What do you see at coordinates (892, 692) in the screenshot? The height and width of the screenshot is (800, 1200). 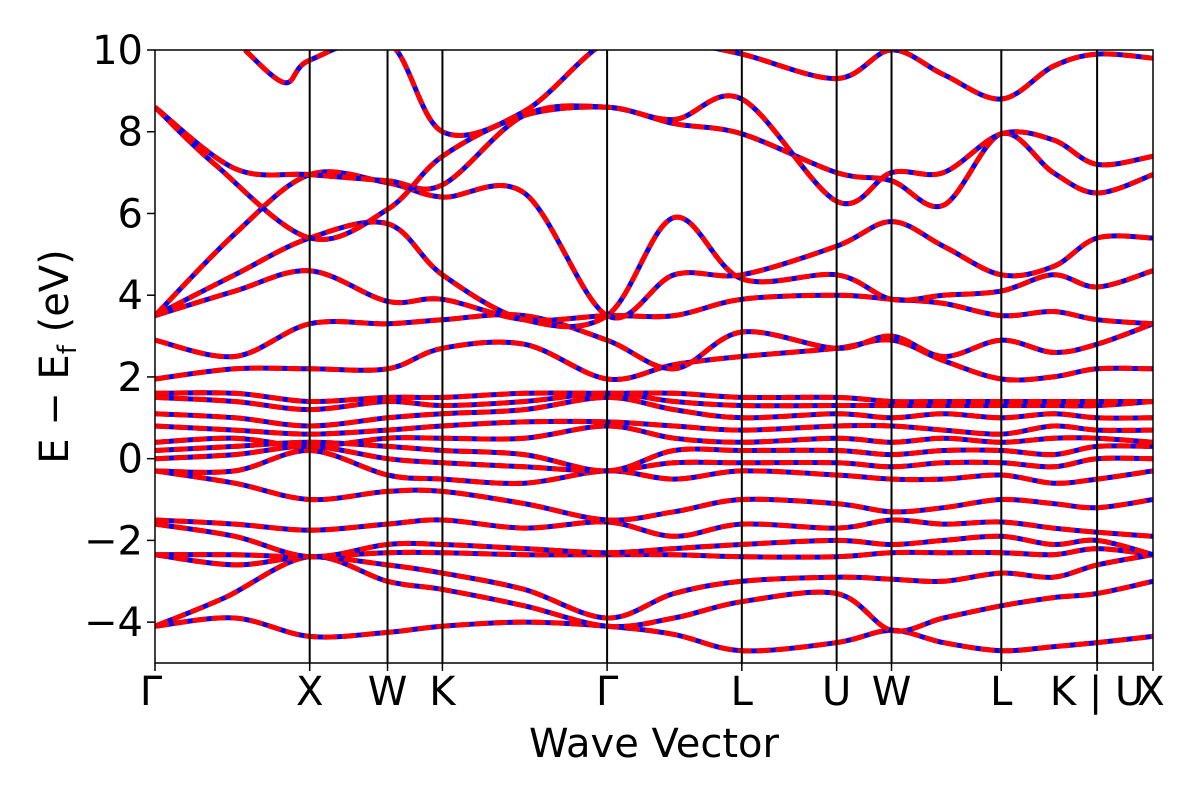 I see `x-tick-label-7: W` at bounding box center [892, 692].